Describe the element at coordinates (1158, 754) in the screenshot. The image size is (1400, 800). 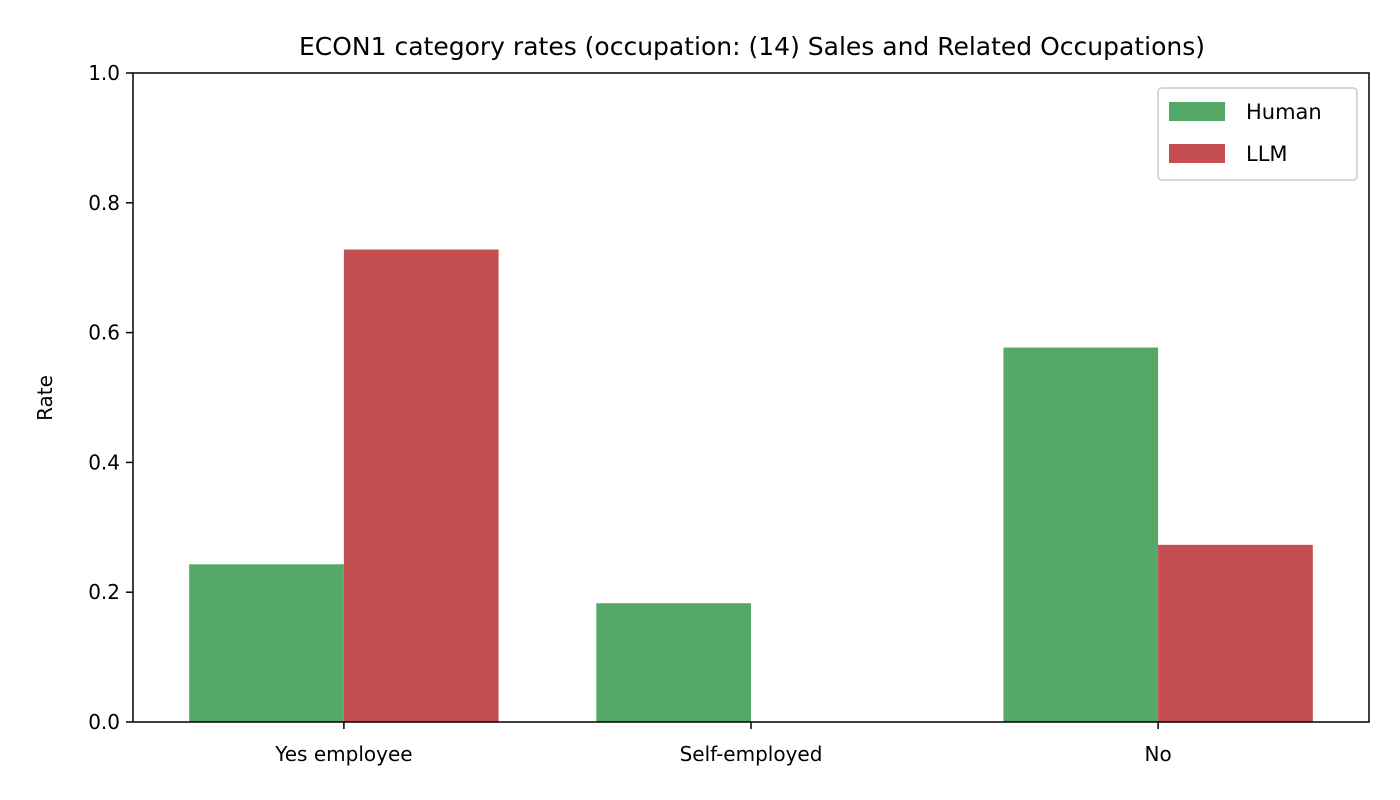
I see `x-tick-label: No` at that location.